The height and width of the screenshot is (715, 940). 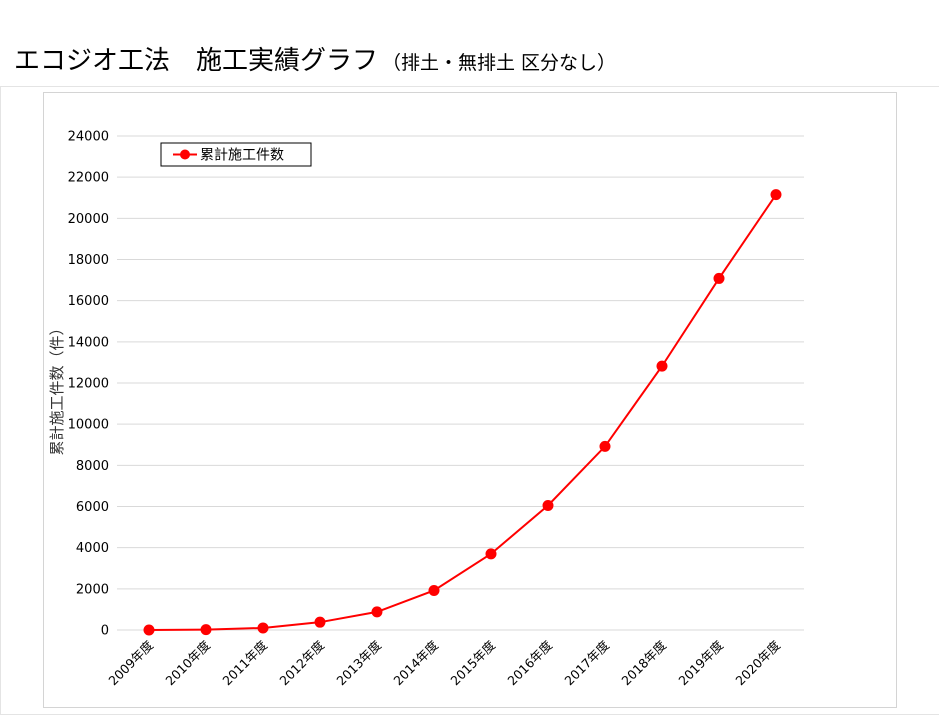 What do you see at coordinates (757, 662) in the screenshot?
I see `x-tick-label: 2020年度` at bounding box center [757, 662].